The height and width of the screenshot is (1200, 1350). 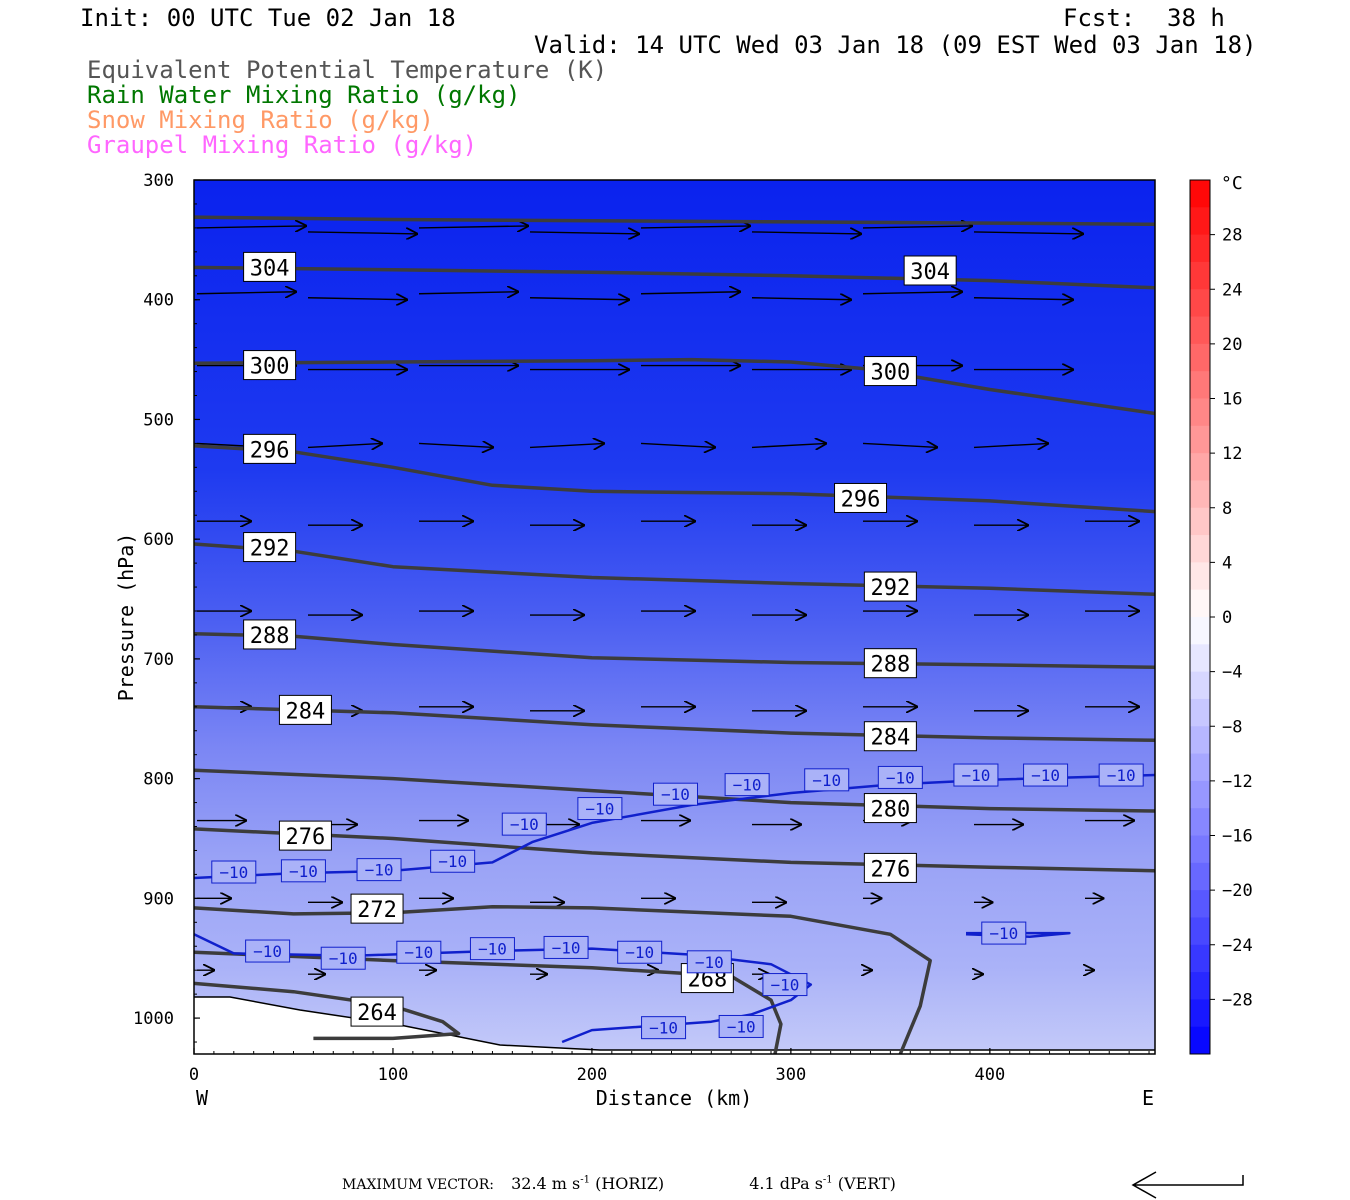 What do you see at coordinates (260, 120) in the screenshot?
I see `legend-snow: Snow Mixing Ratio (g/kg)` at bounding box center [260, 120].